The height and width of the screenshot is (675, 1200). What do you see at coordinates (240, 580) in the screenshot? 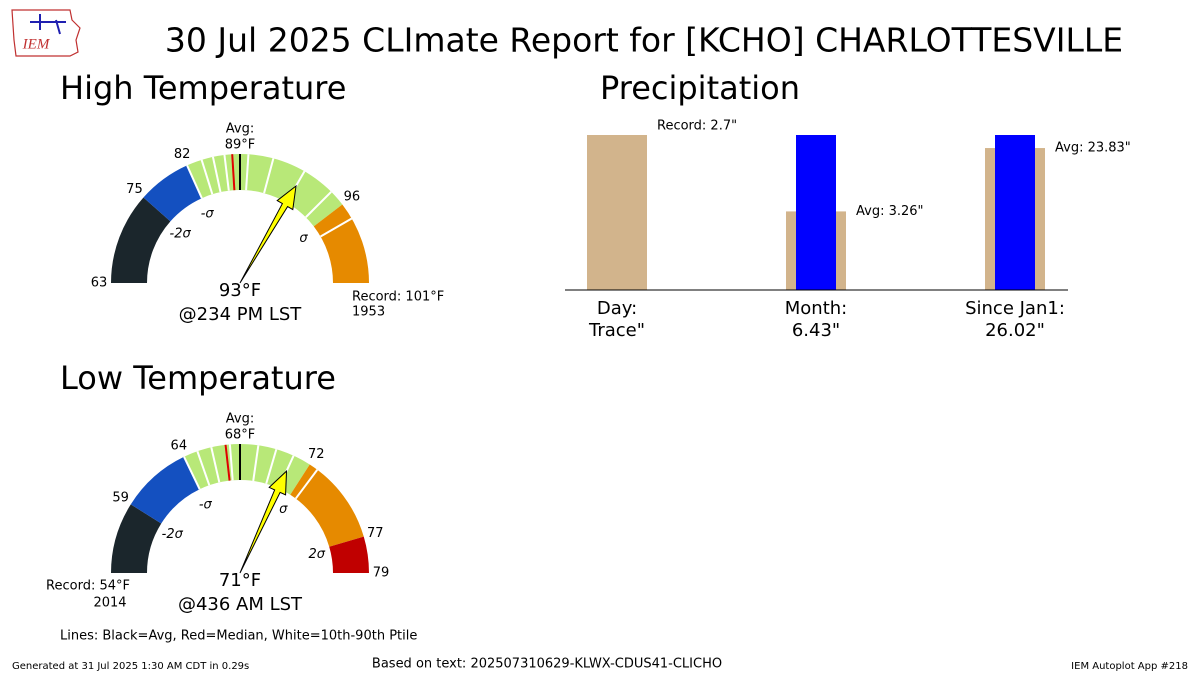
I see `observed-label: 71°F` at bounding box center [240, 580].